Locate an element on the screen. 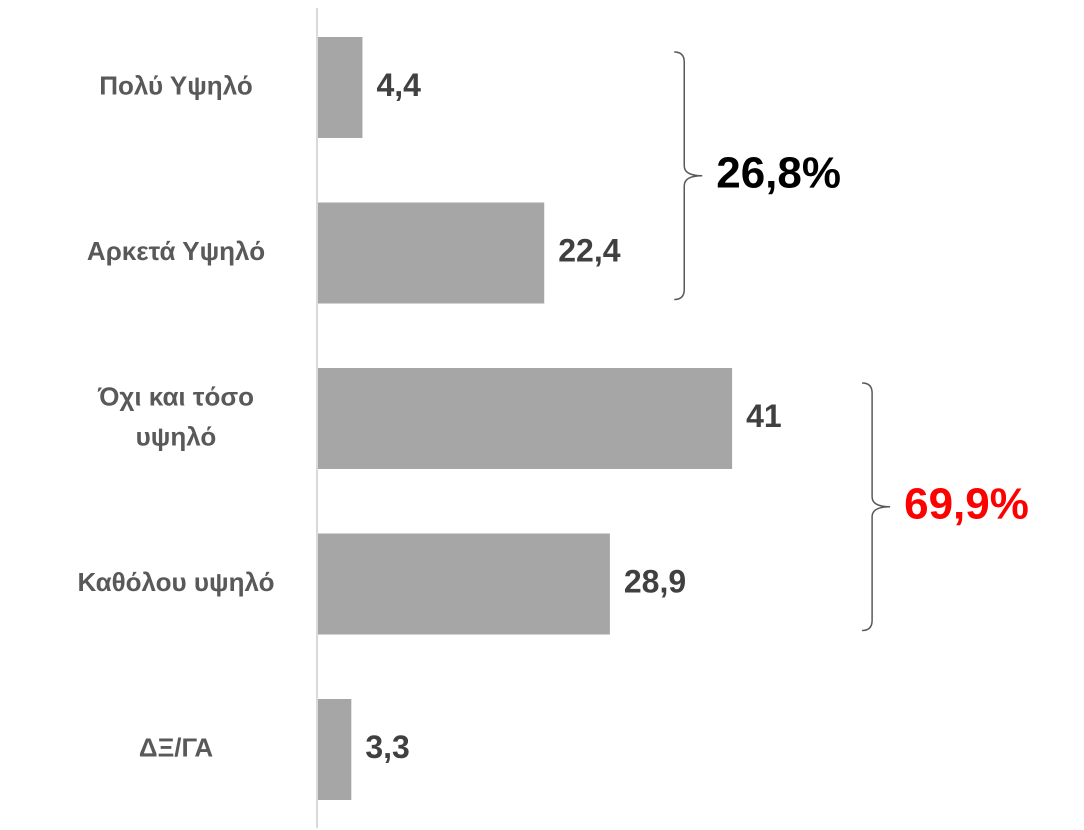 The width and height of the screenshot is (1084, 830). category-label-line: Όχι και τόσο is located at coordinates (175, 396).